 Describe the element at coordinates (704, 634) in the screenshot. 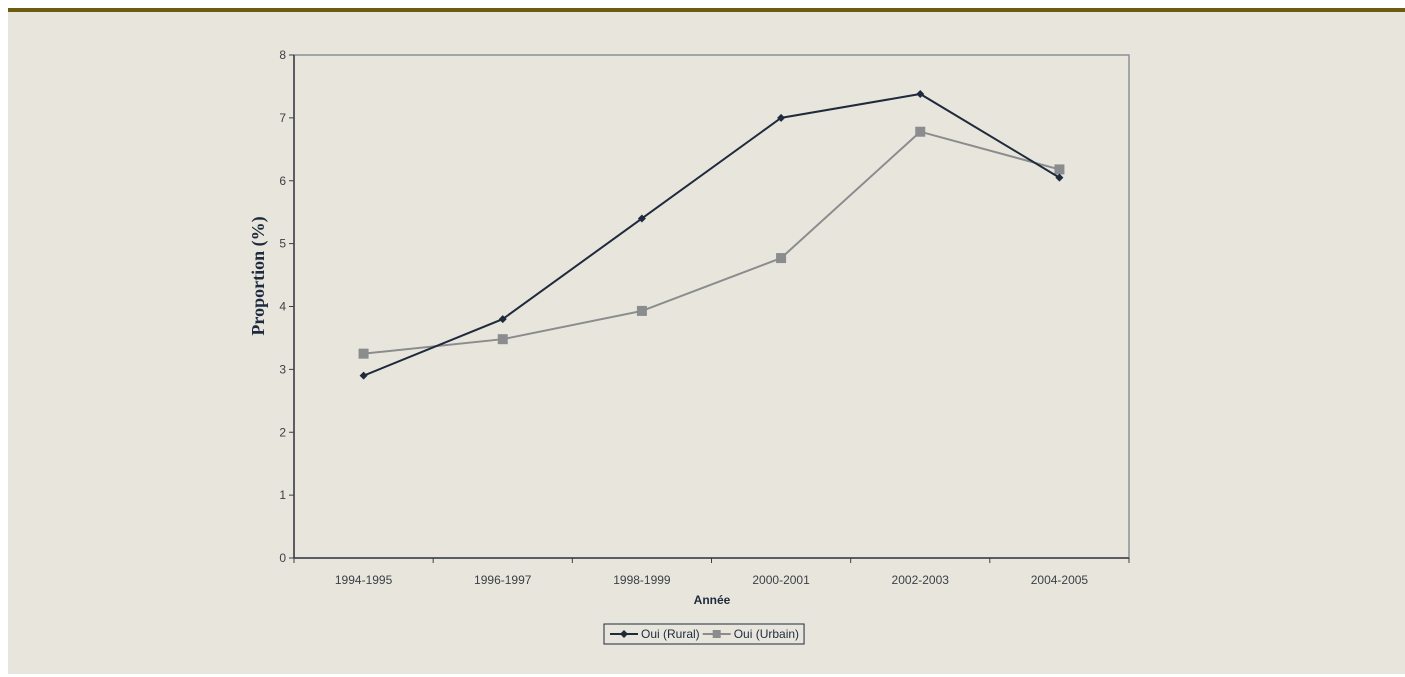

I see `legend: Oui (Rural) Oui (Urbain)` at that location.